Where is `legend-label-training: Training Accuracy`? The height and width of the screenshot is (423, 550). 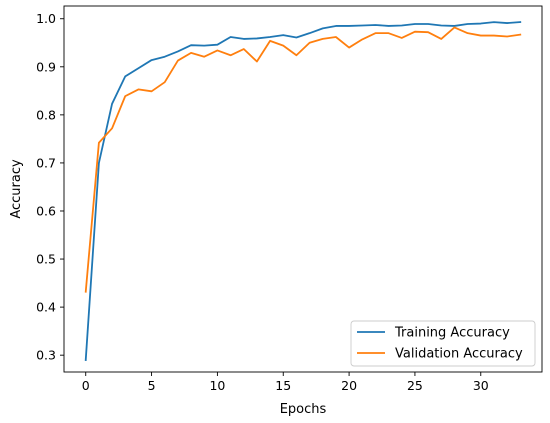 legend-label-training: Training Accuracy is located at coordinates (452, 333).